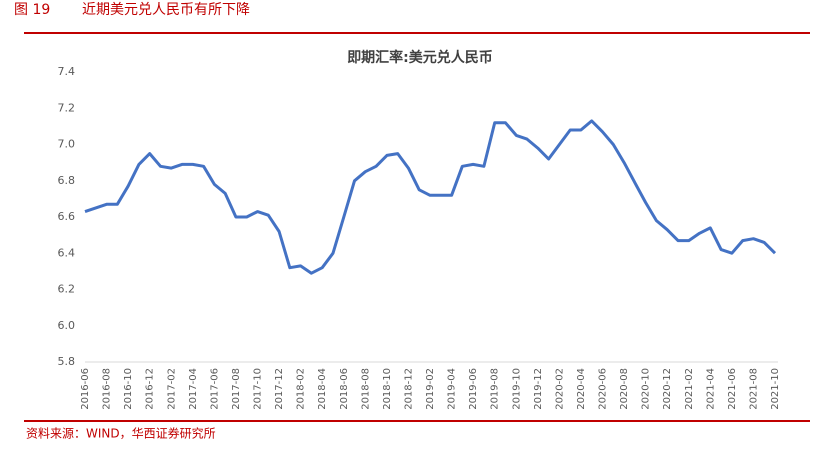 Image resolution: width=823 pixels, height=450 pixels. Describe the element at coordinates (689, 389) in the screenshot. I see `x-tick-label: 2021-02` at that location.